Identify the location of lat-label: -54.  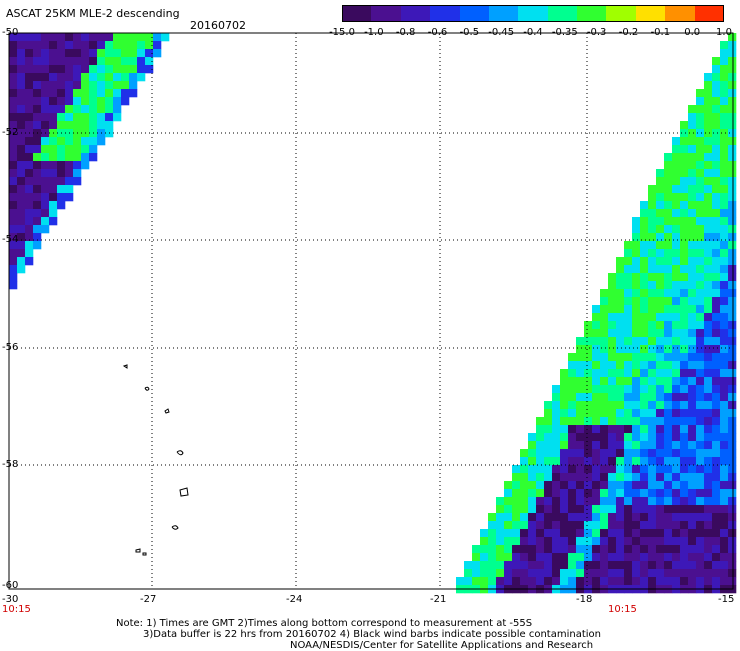
(10, 239).